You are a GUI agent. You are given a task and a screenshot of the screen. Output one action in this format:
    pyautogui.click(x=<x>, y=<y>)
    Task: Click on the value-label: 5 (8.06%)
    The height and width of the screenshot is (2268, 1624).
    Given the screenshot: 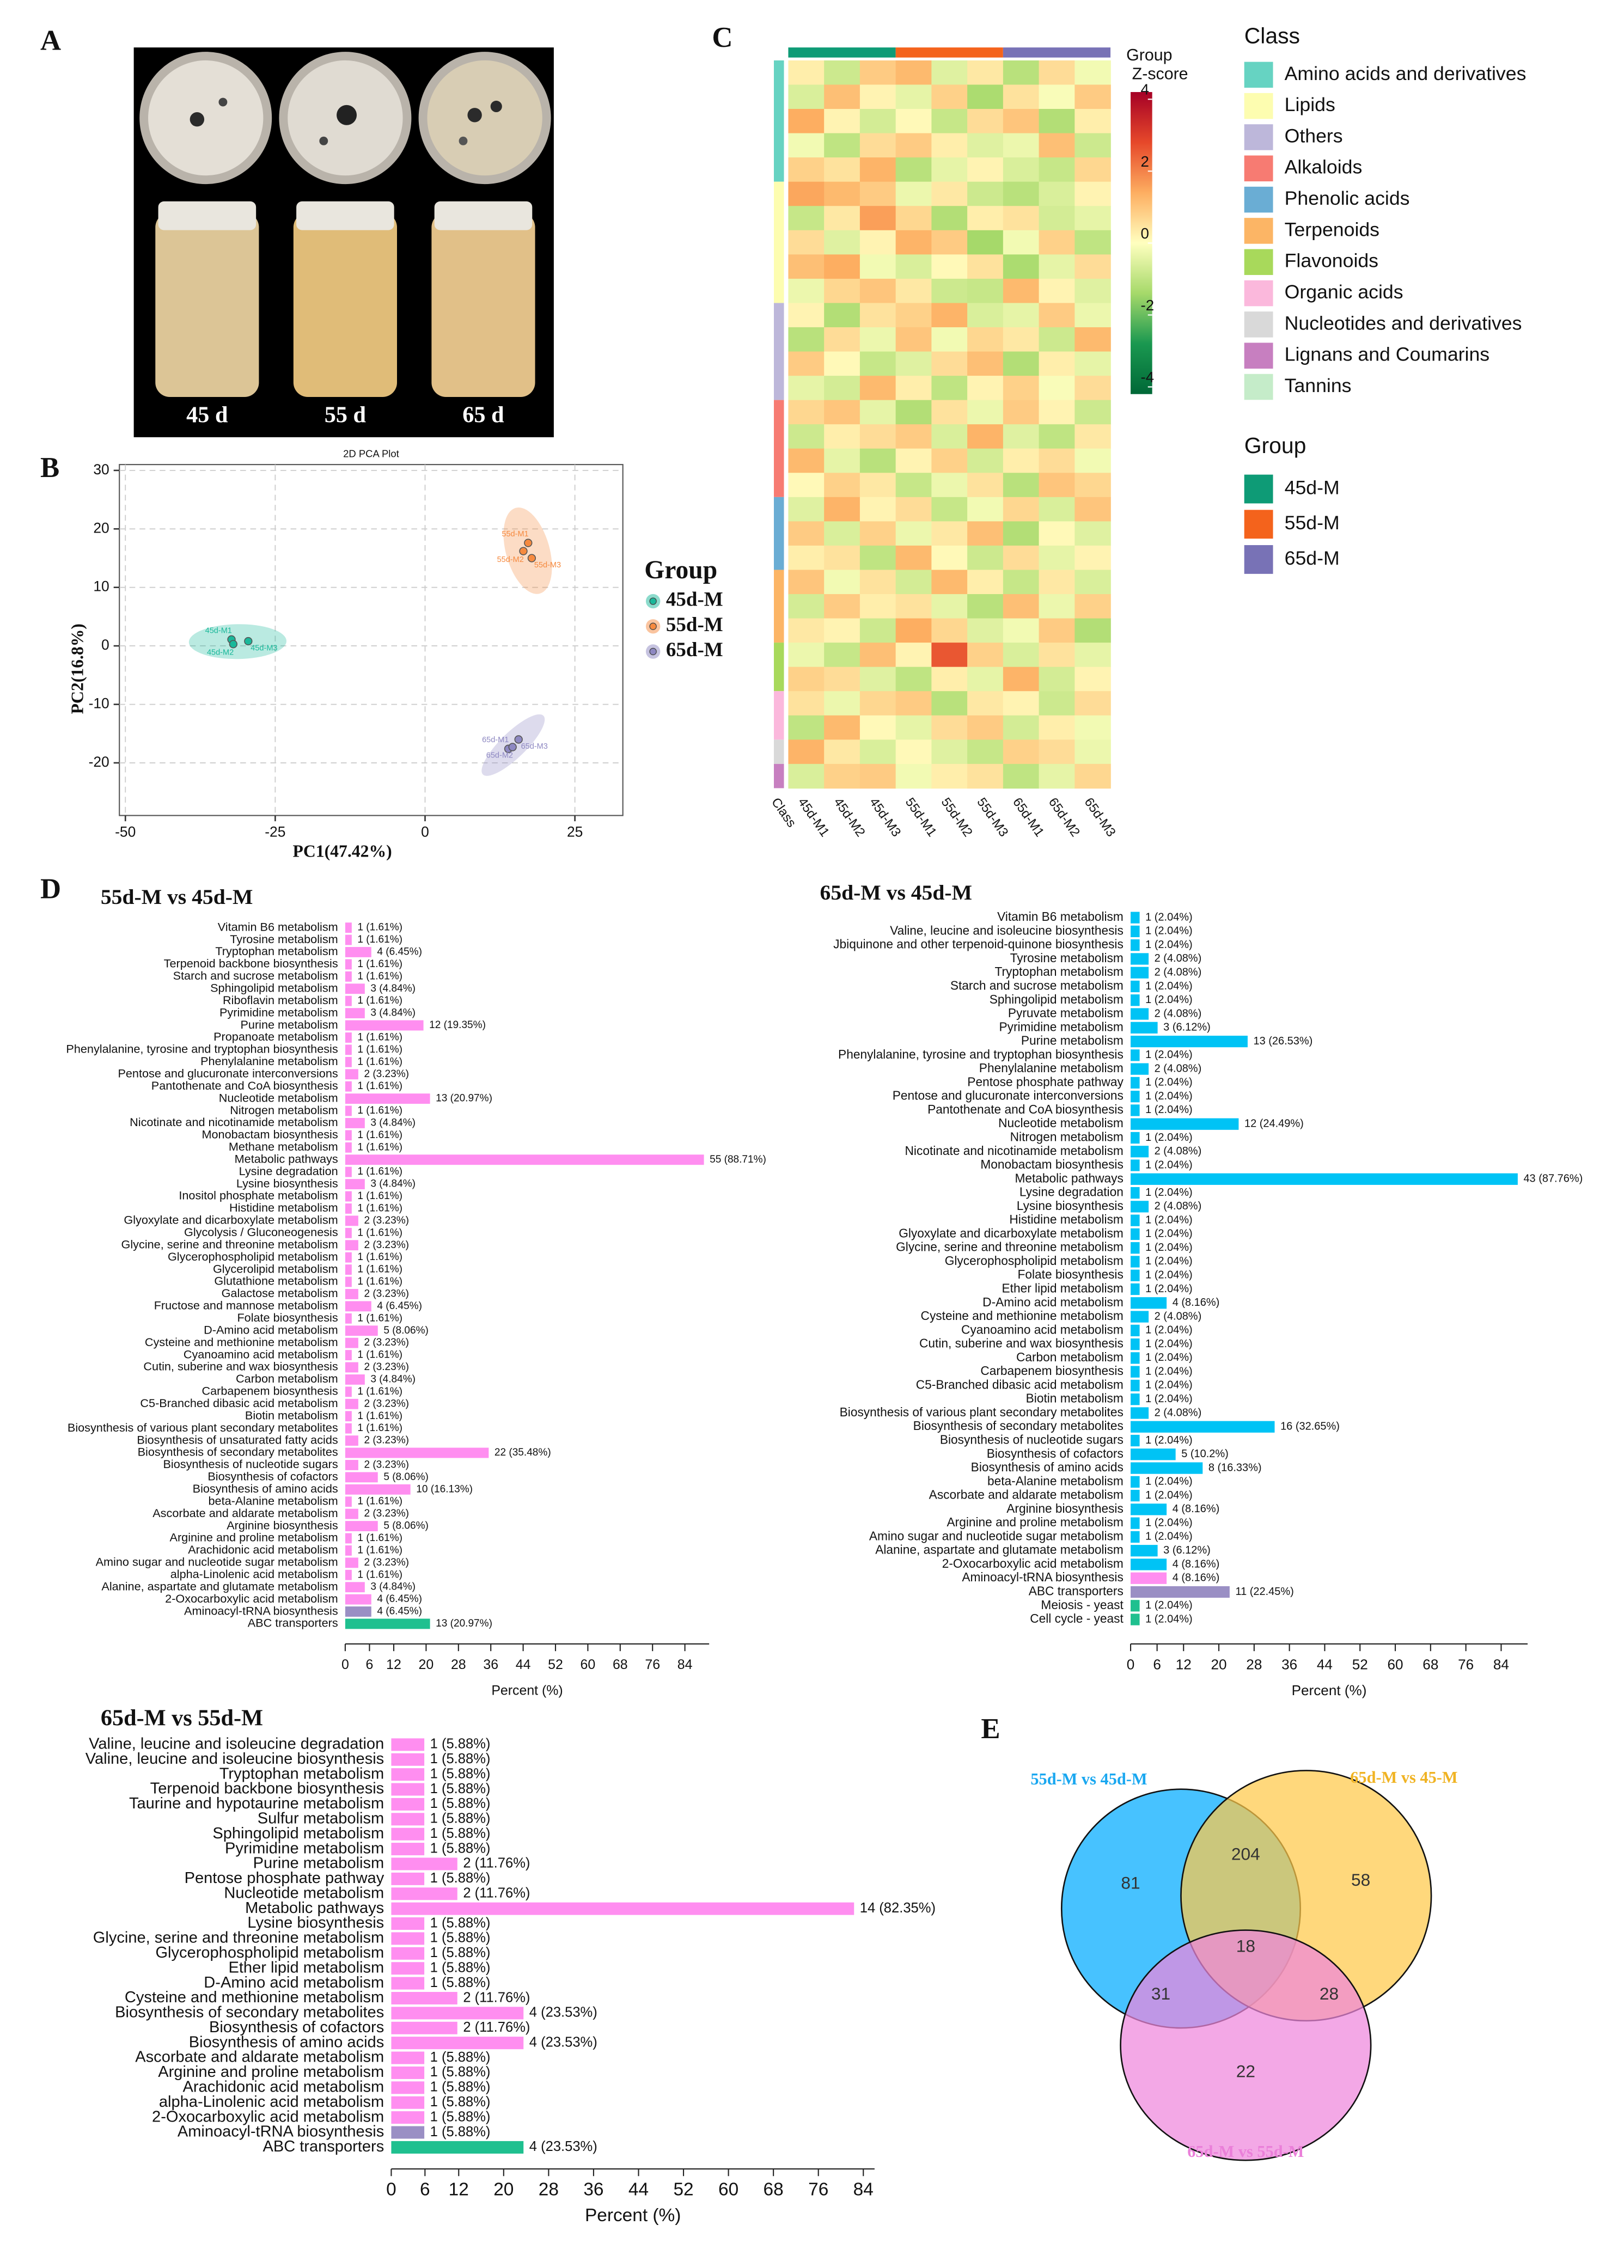 What is the action you would take?
    pyautogui.click(x=406, y=1477)
    